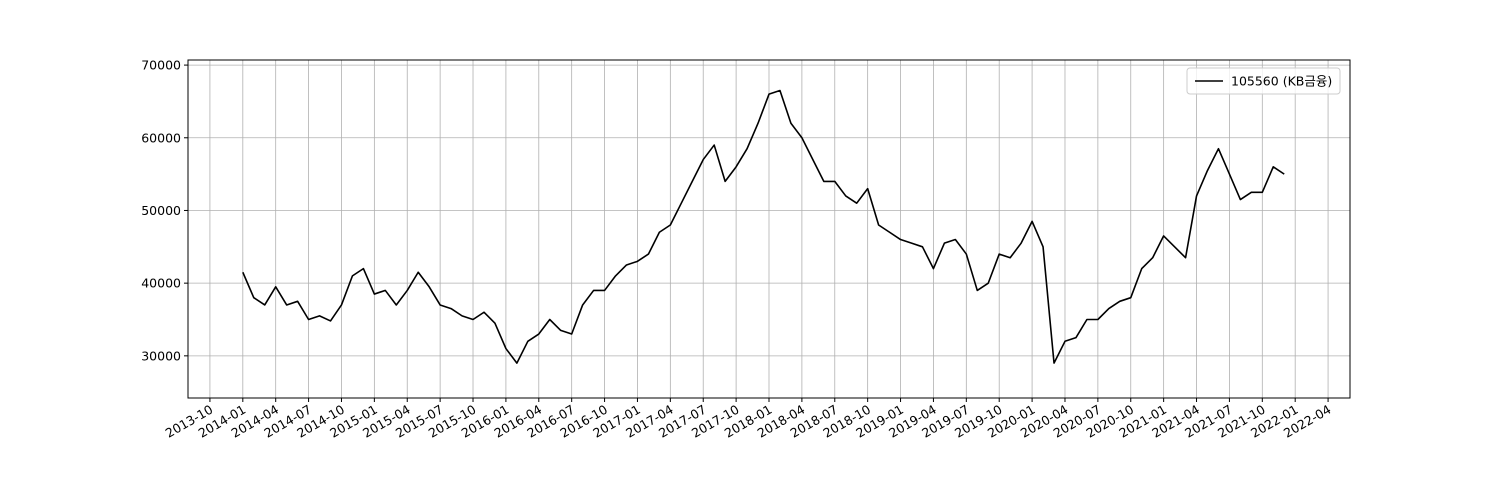 The image size is (1500, 500). I want to click on y-tick-label: 60000, so click(161, 137).